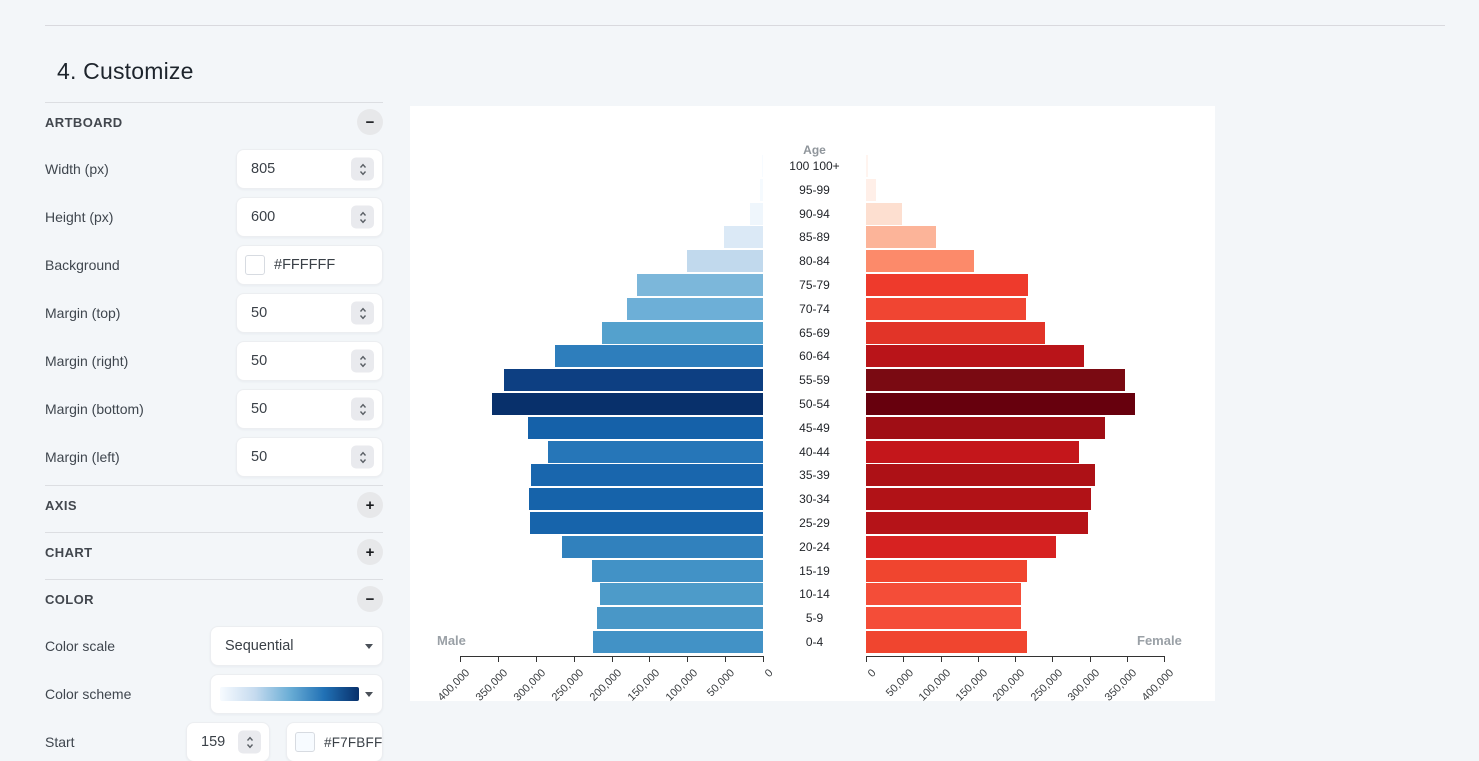 This screenshot has width=1479, height=761. Describe the element at coordinates (814, 166) in the screenshot. I see `age-label: 100 100+` at that location.